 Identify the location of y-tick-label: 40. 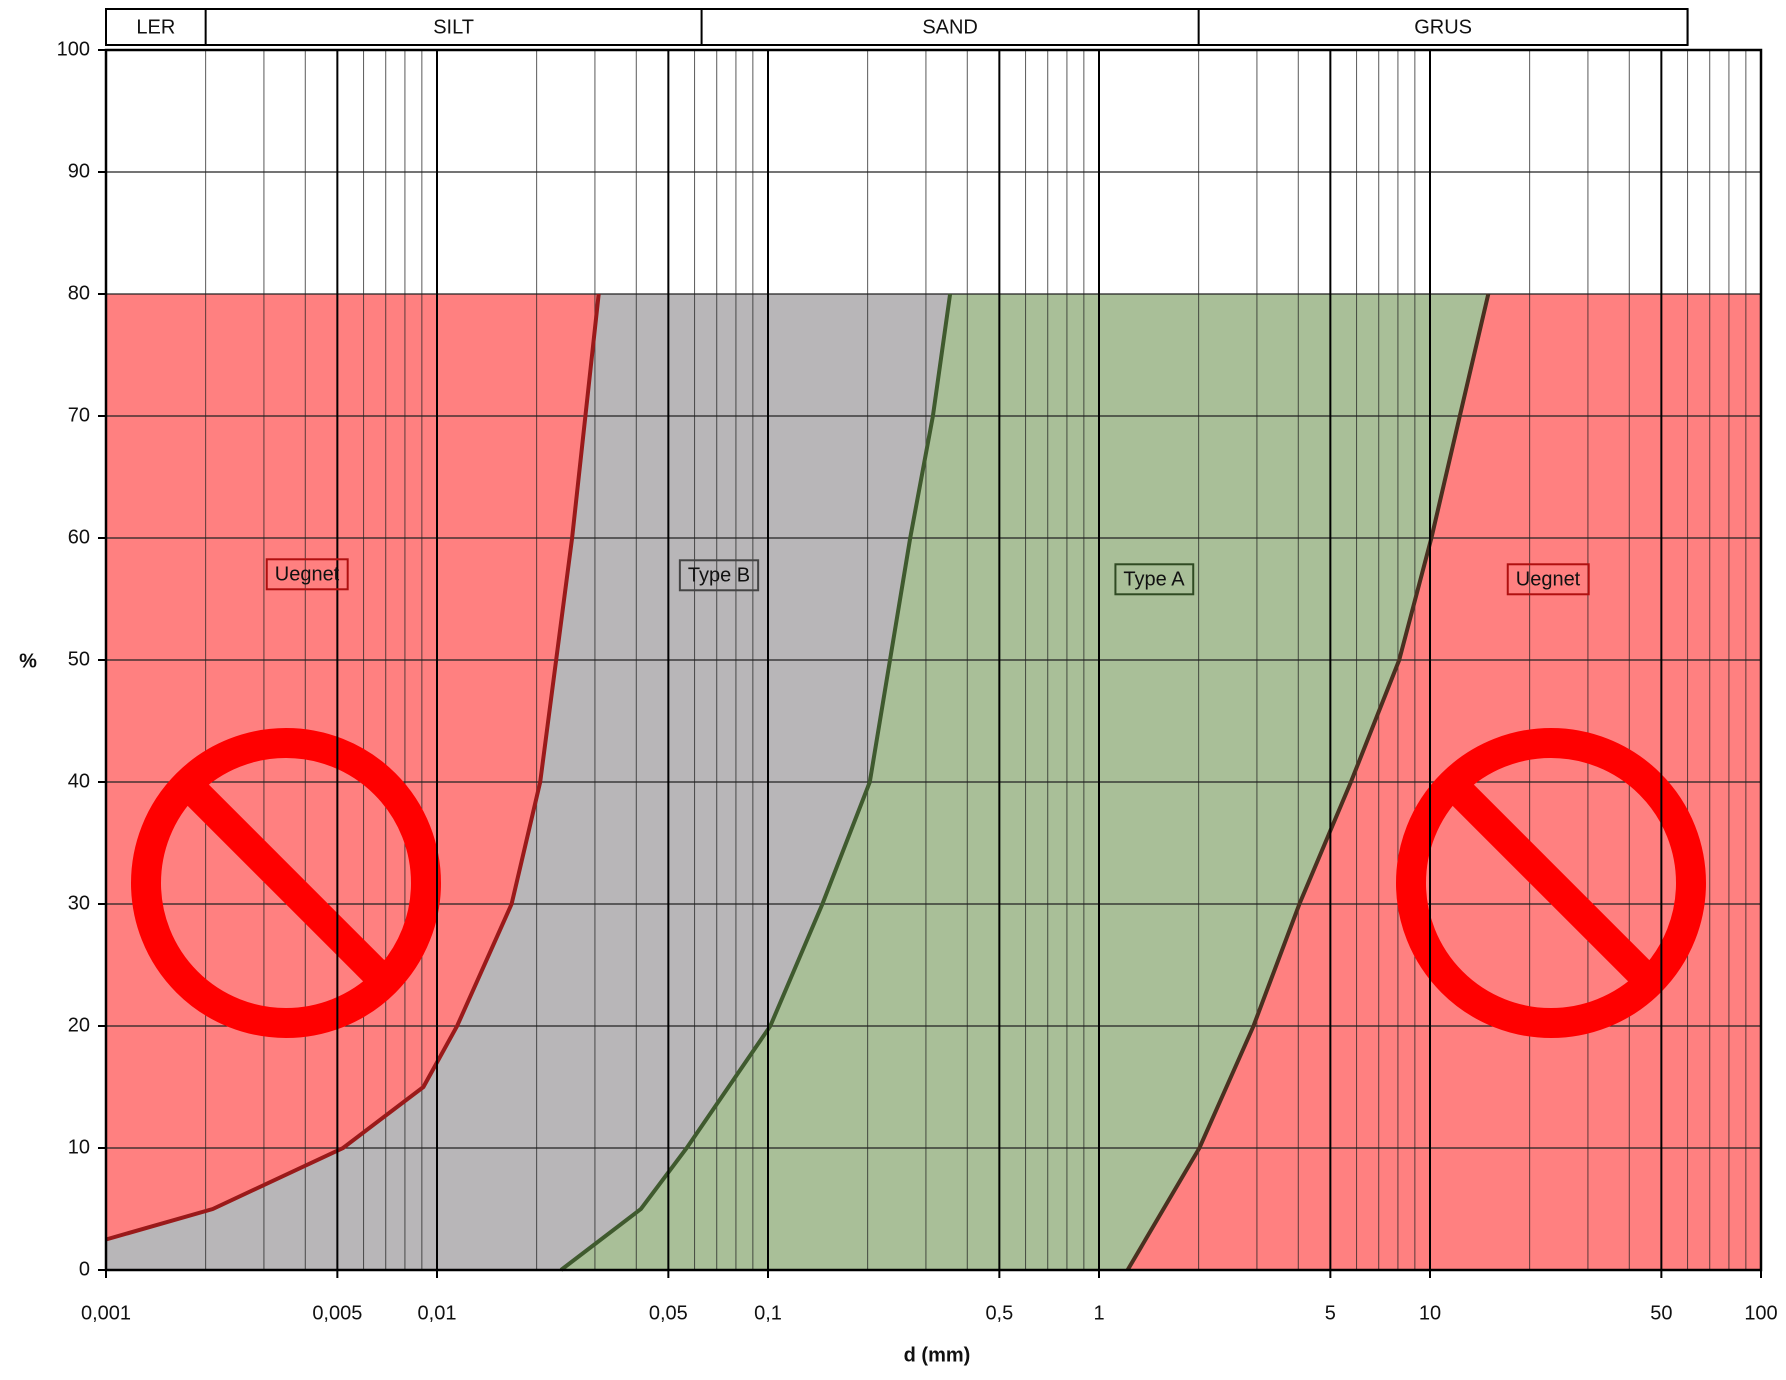
(79, 781).